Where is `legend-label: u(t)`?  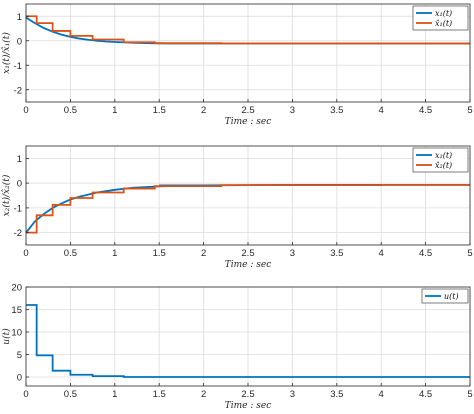
legend-label: u(t) is located at coordinates (451, 296).